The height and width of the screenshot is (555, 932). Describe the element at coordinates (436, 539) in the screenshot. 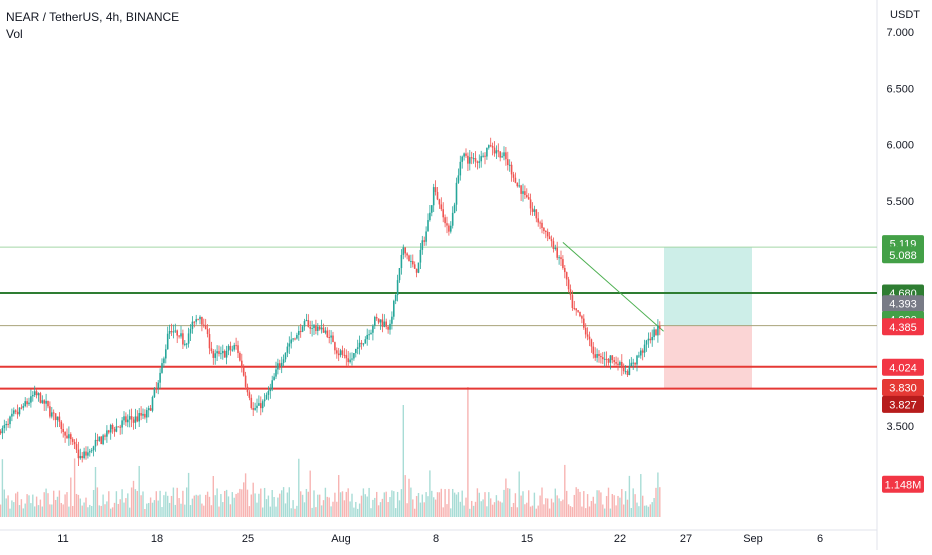

I see `x-tick-label: 8` at that location.